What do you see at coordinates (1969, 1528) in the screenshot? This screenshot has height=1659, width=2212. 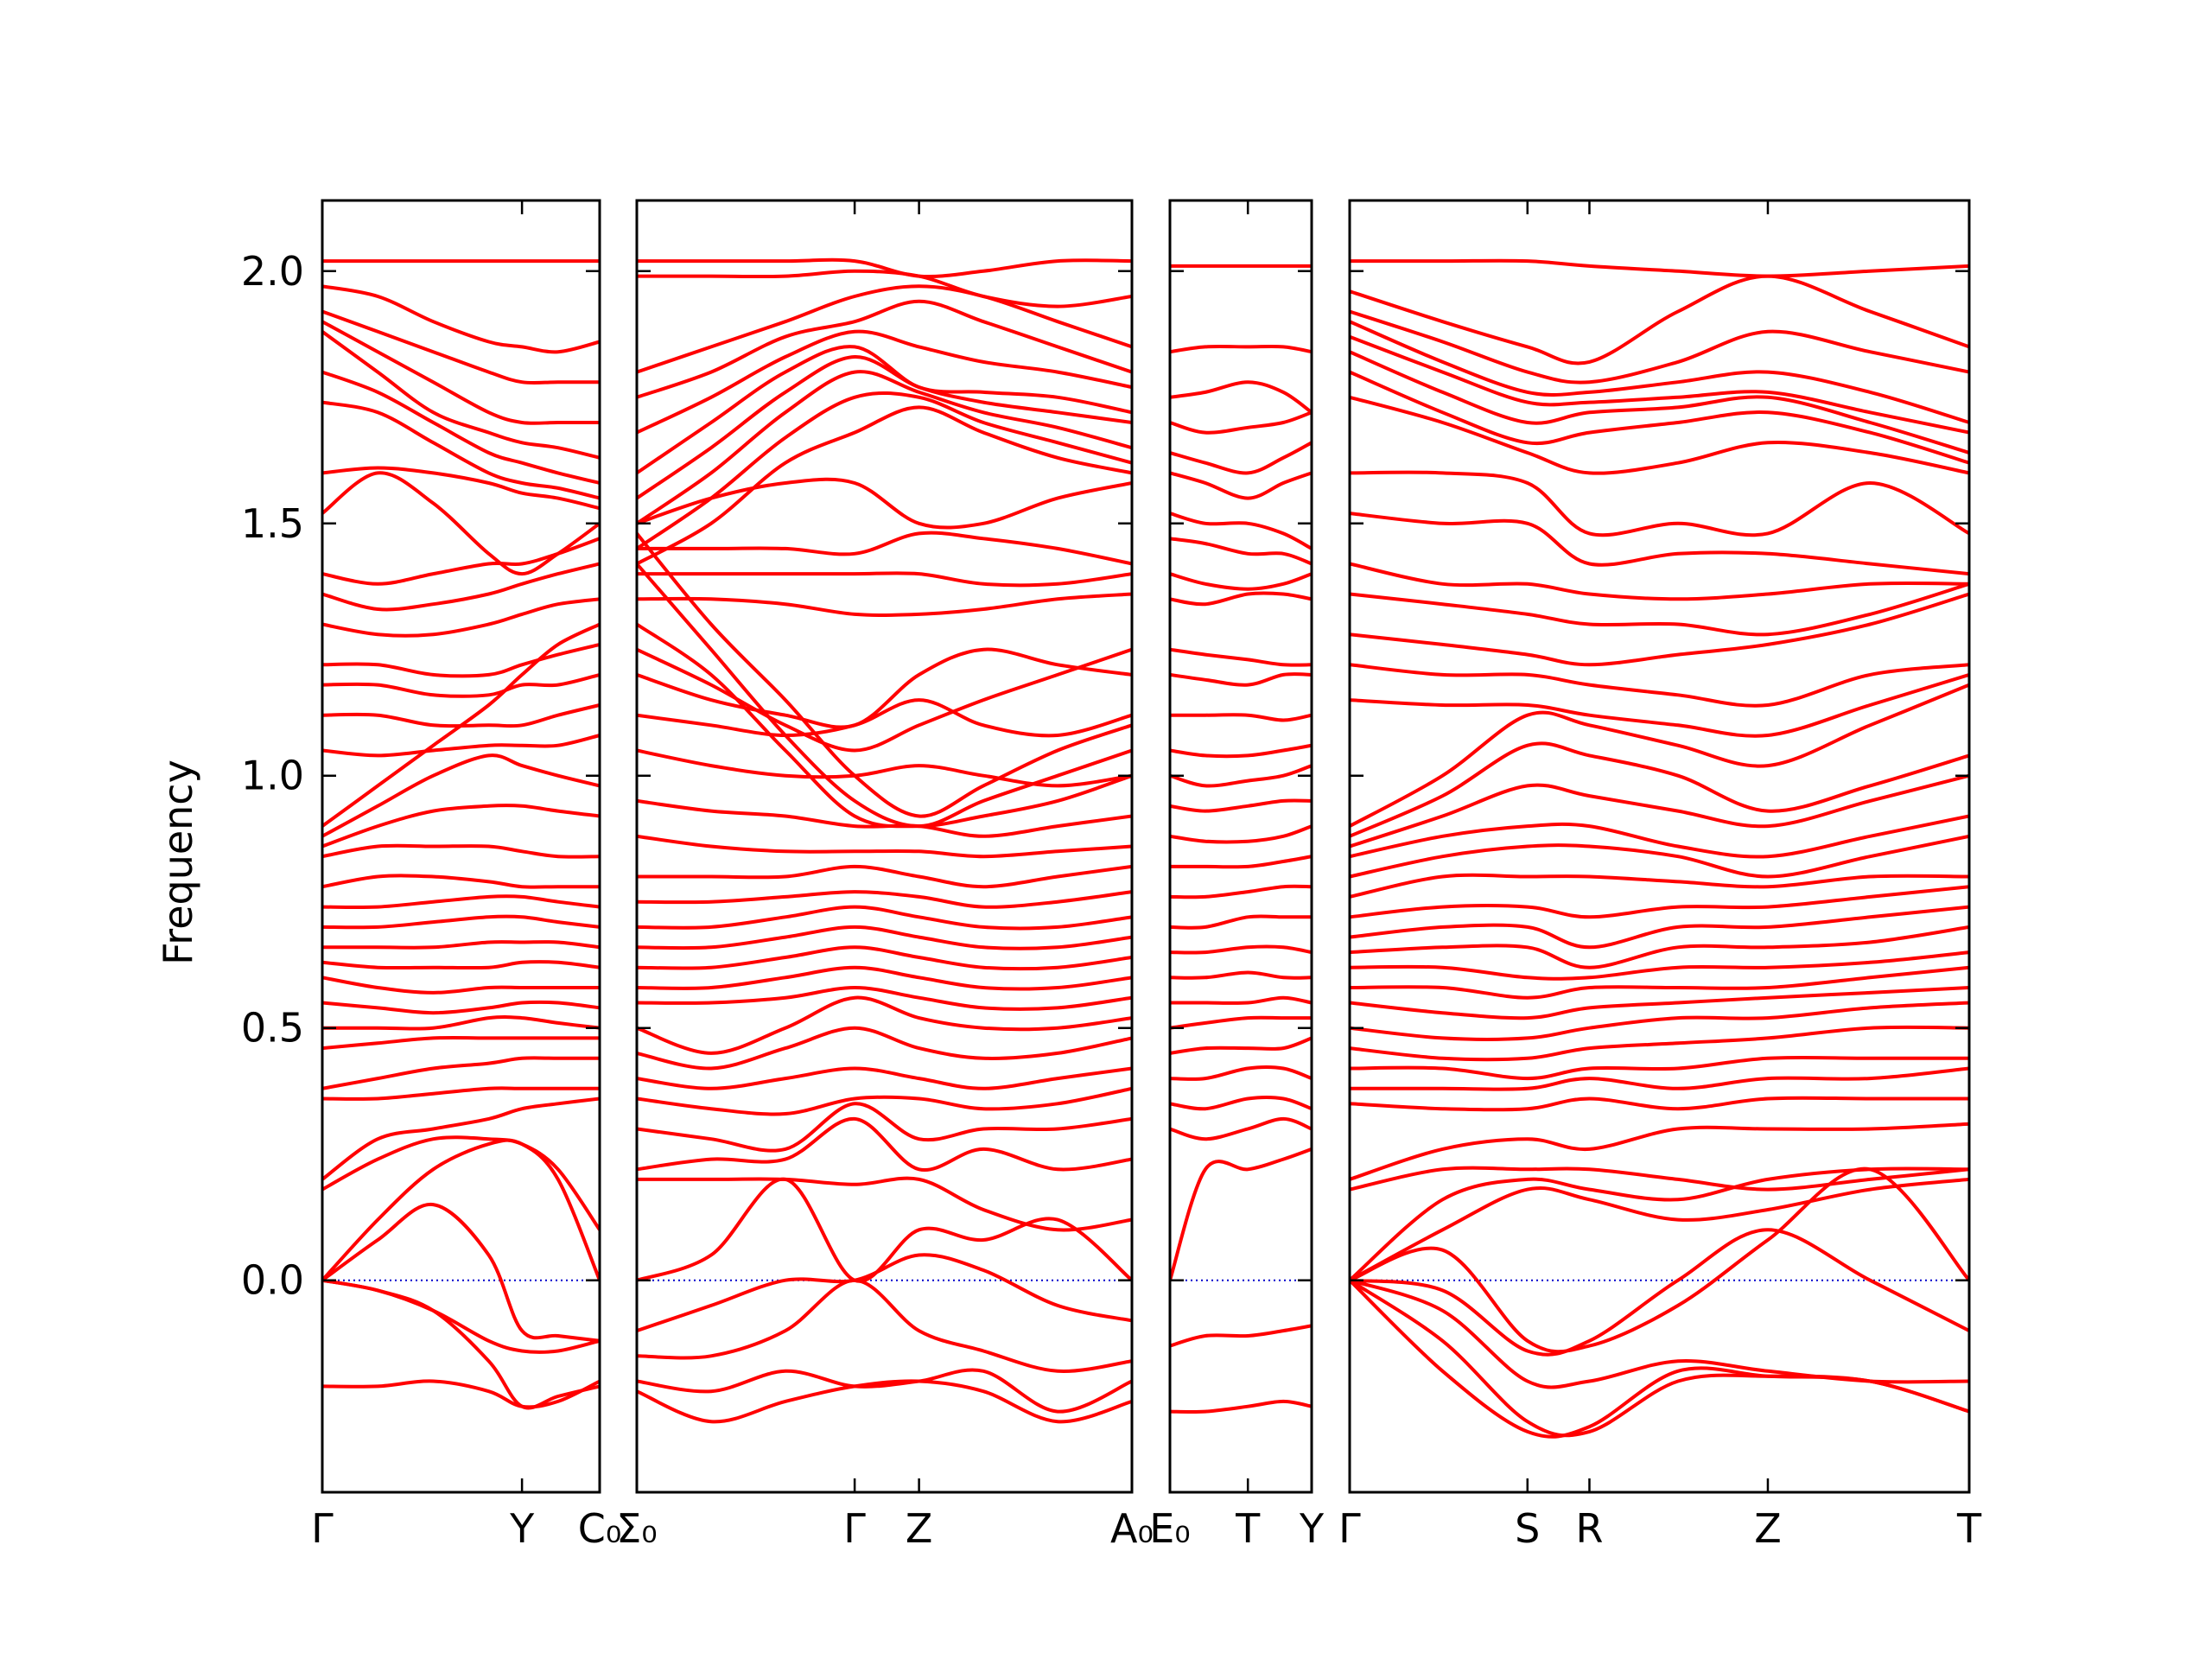 I see `x-tick-label: T` at bounding box center [1969, 1528].